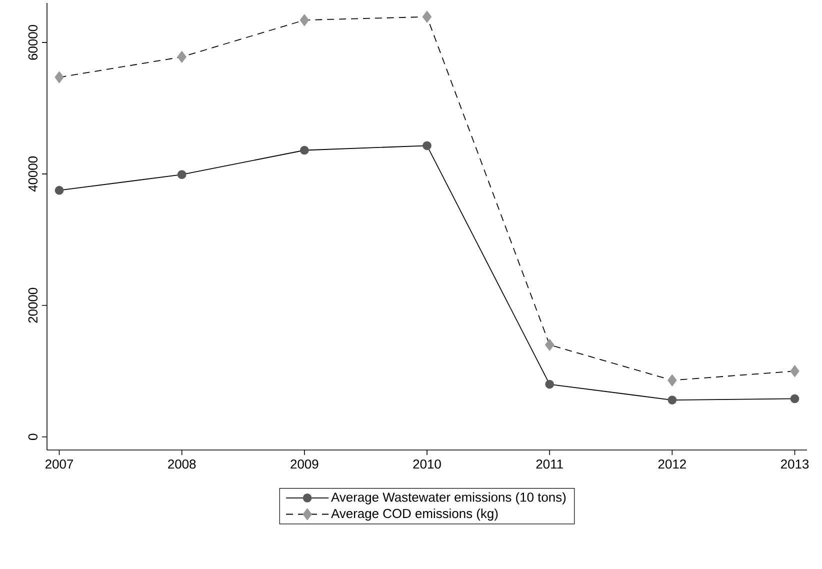  I want to click on x-tick-label: 2009, so click(304, 464).